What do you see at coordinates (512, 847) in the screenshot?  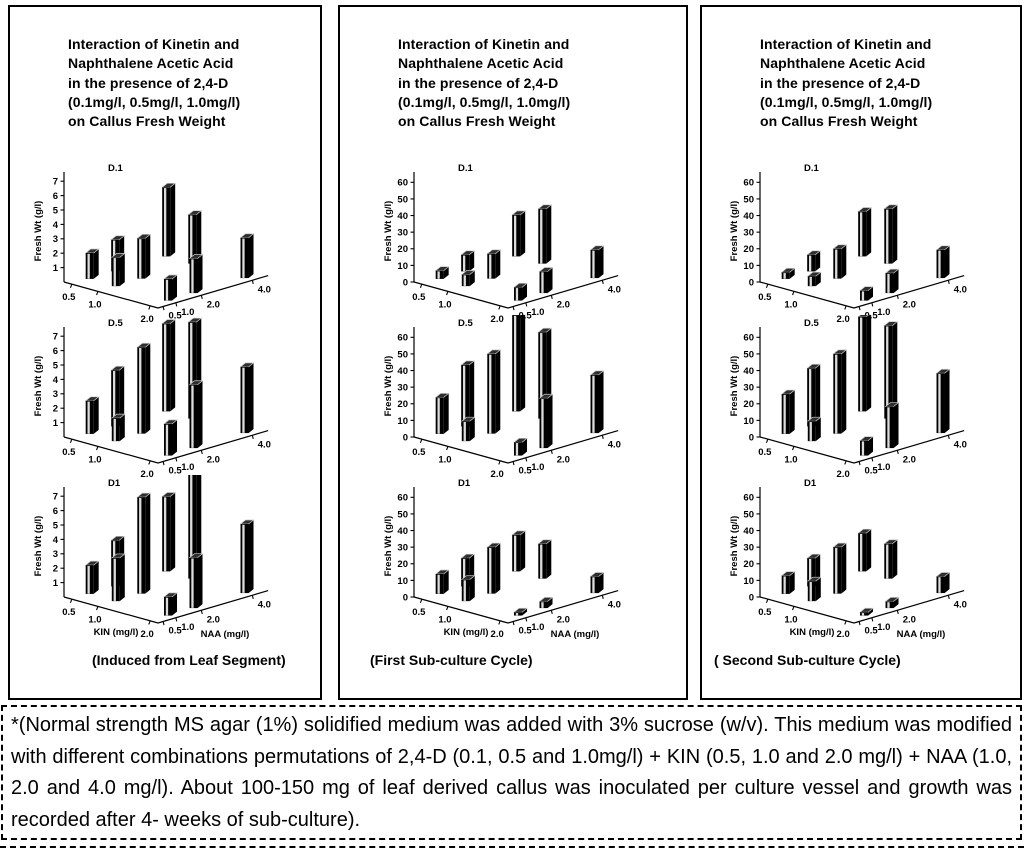 I see `bottom-dashed-rule` at bounding box center [512, 847].